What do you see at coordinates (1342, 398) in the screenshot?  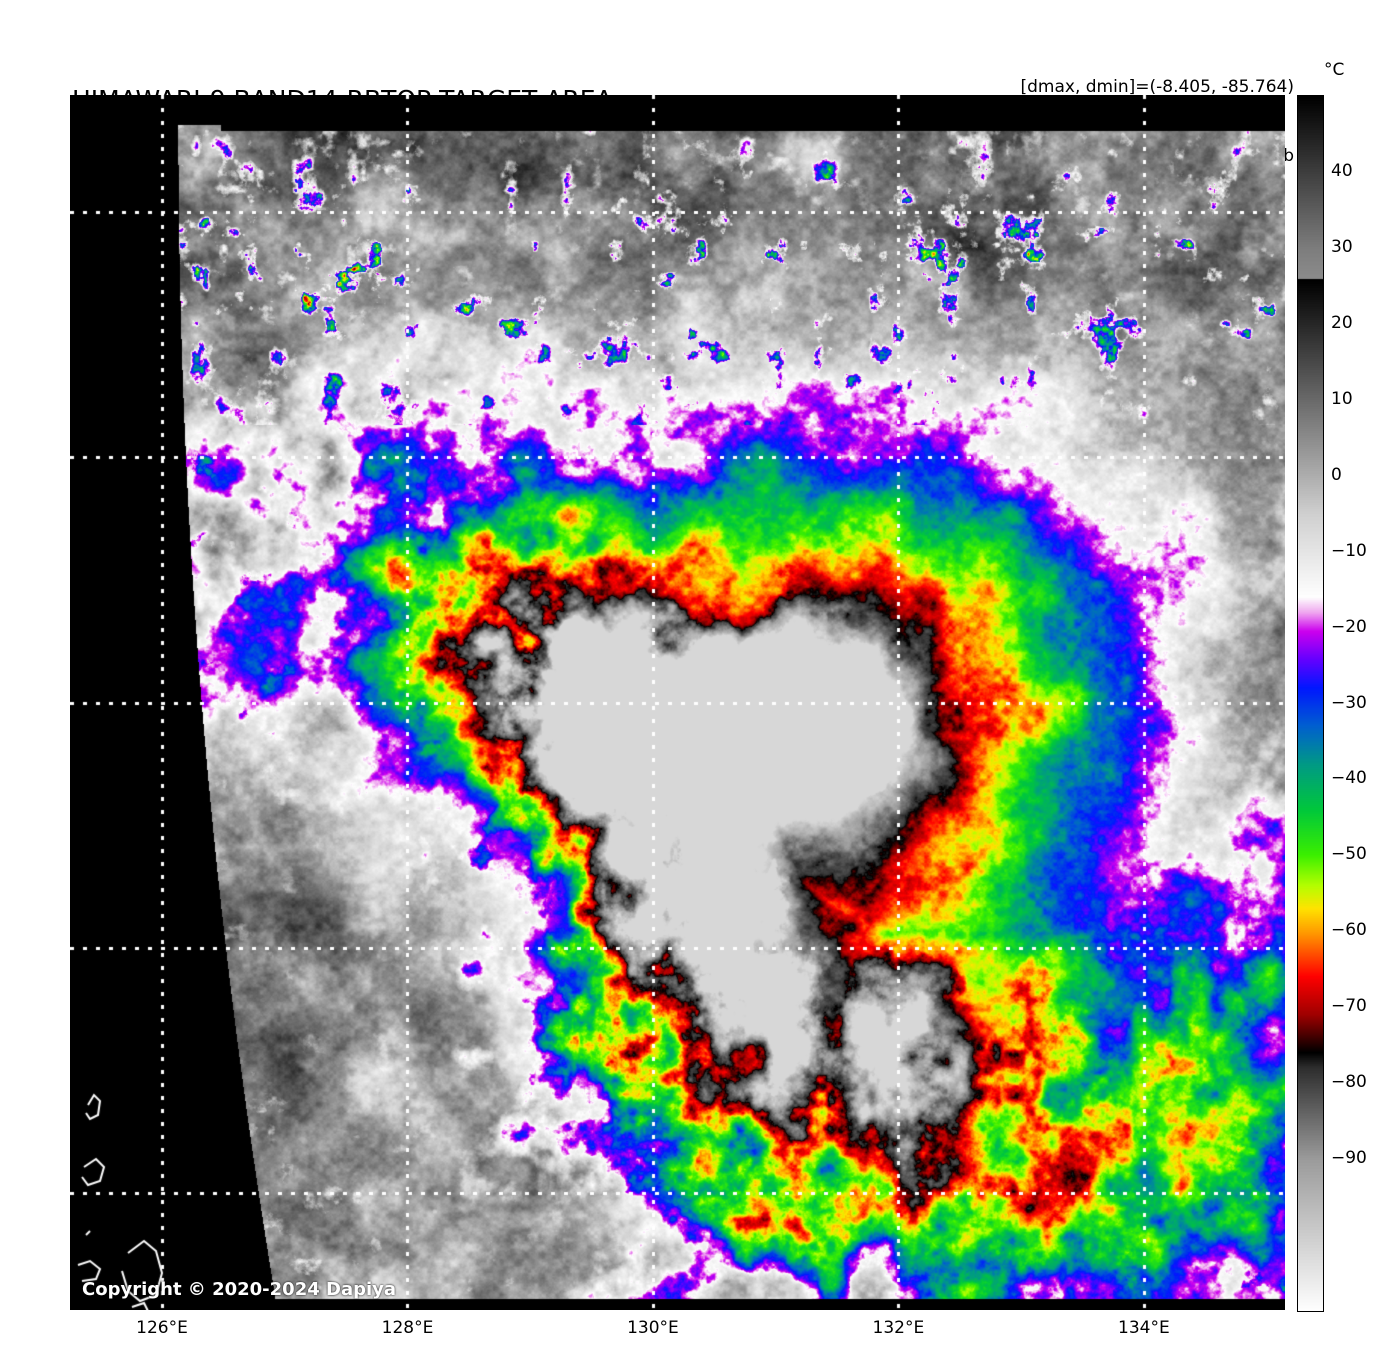 I see `colorbar-tick-10: 10` at bounding box center [1342, 398].